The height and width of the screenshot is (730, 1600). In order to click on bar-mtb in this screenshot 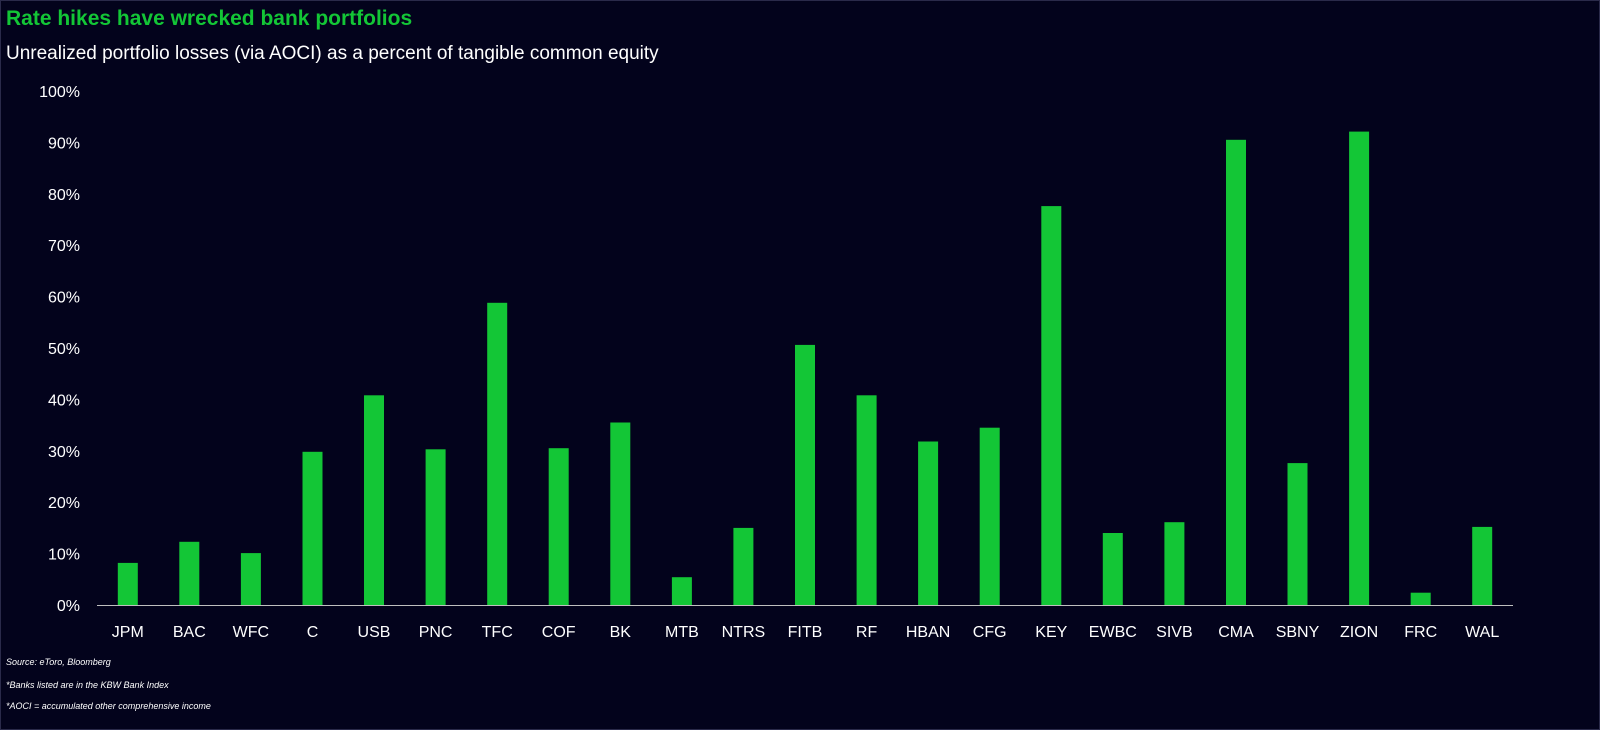, I will do `click(681, 591)`.